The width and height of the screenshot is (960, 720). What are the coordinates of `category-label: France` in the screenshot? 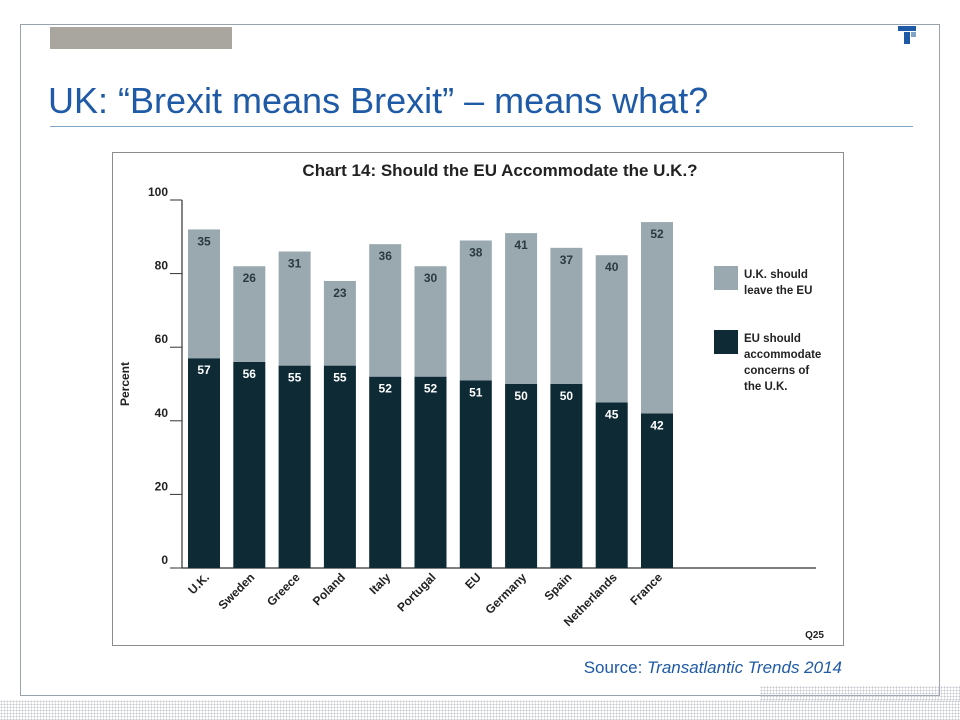 It's located at (646, 589).